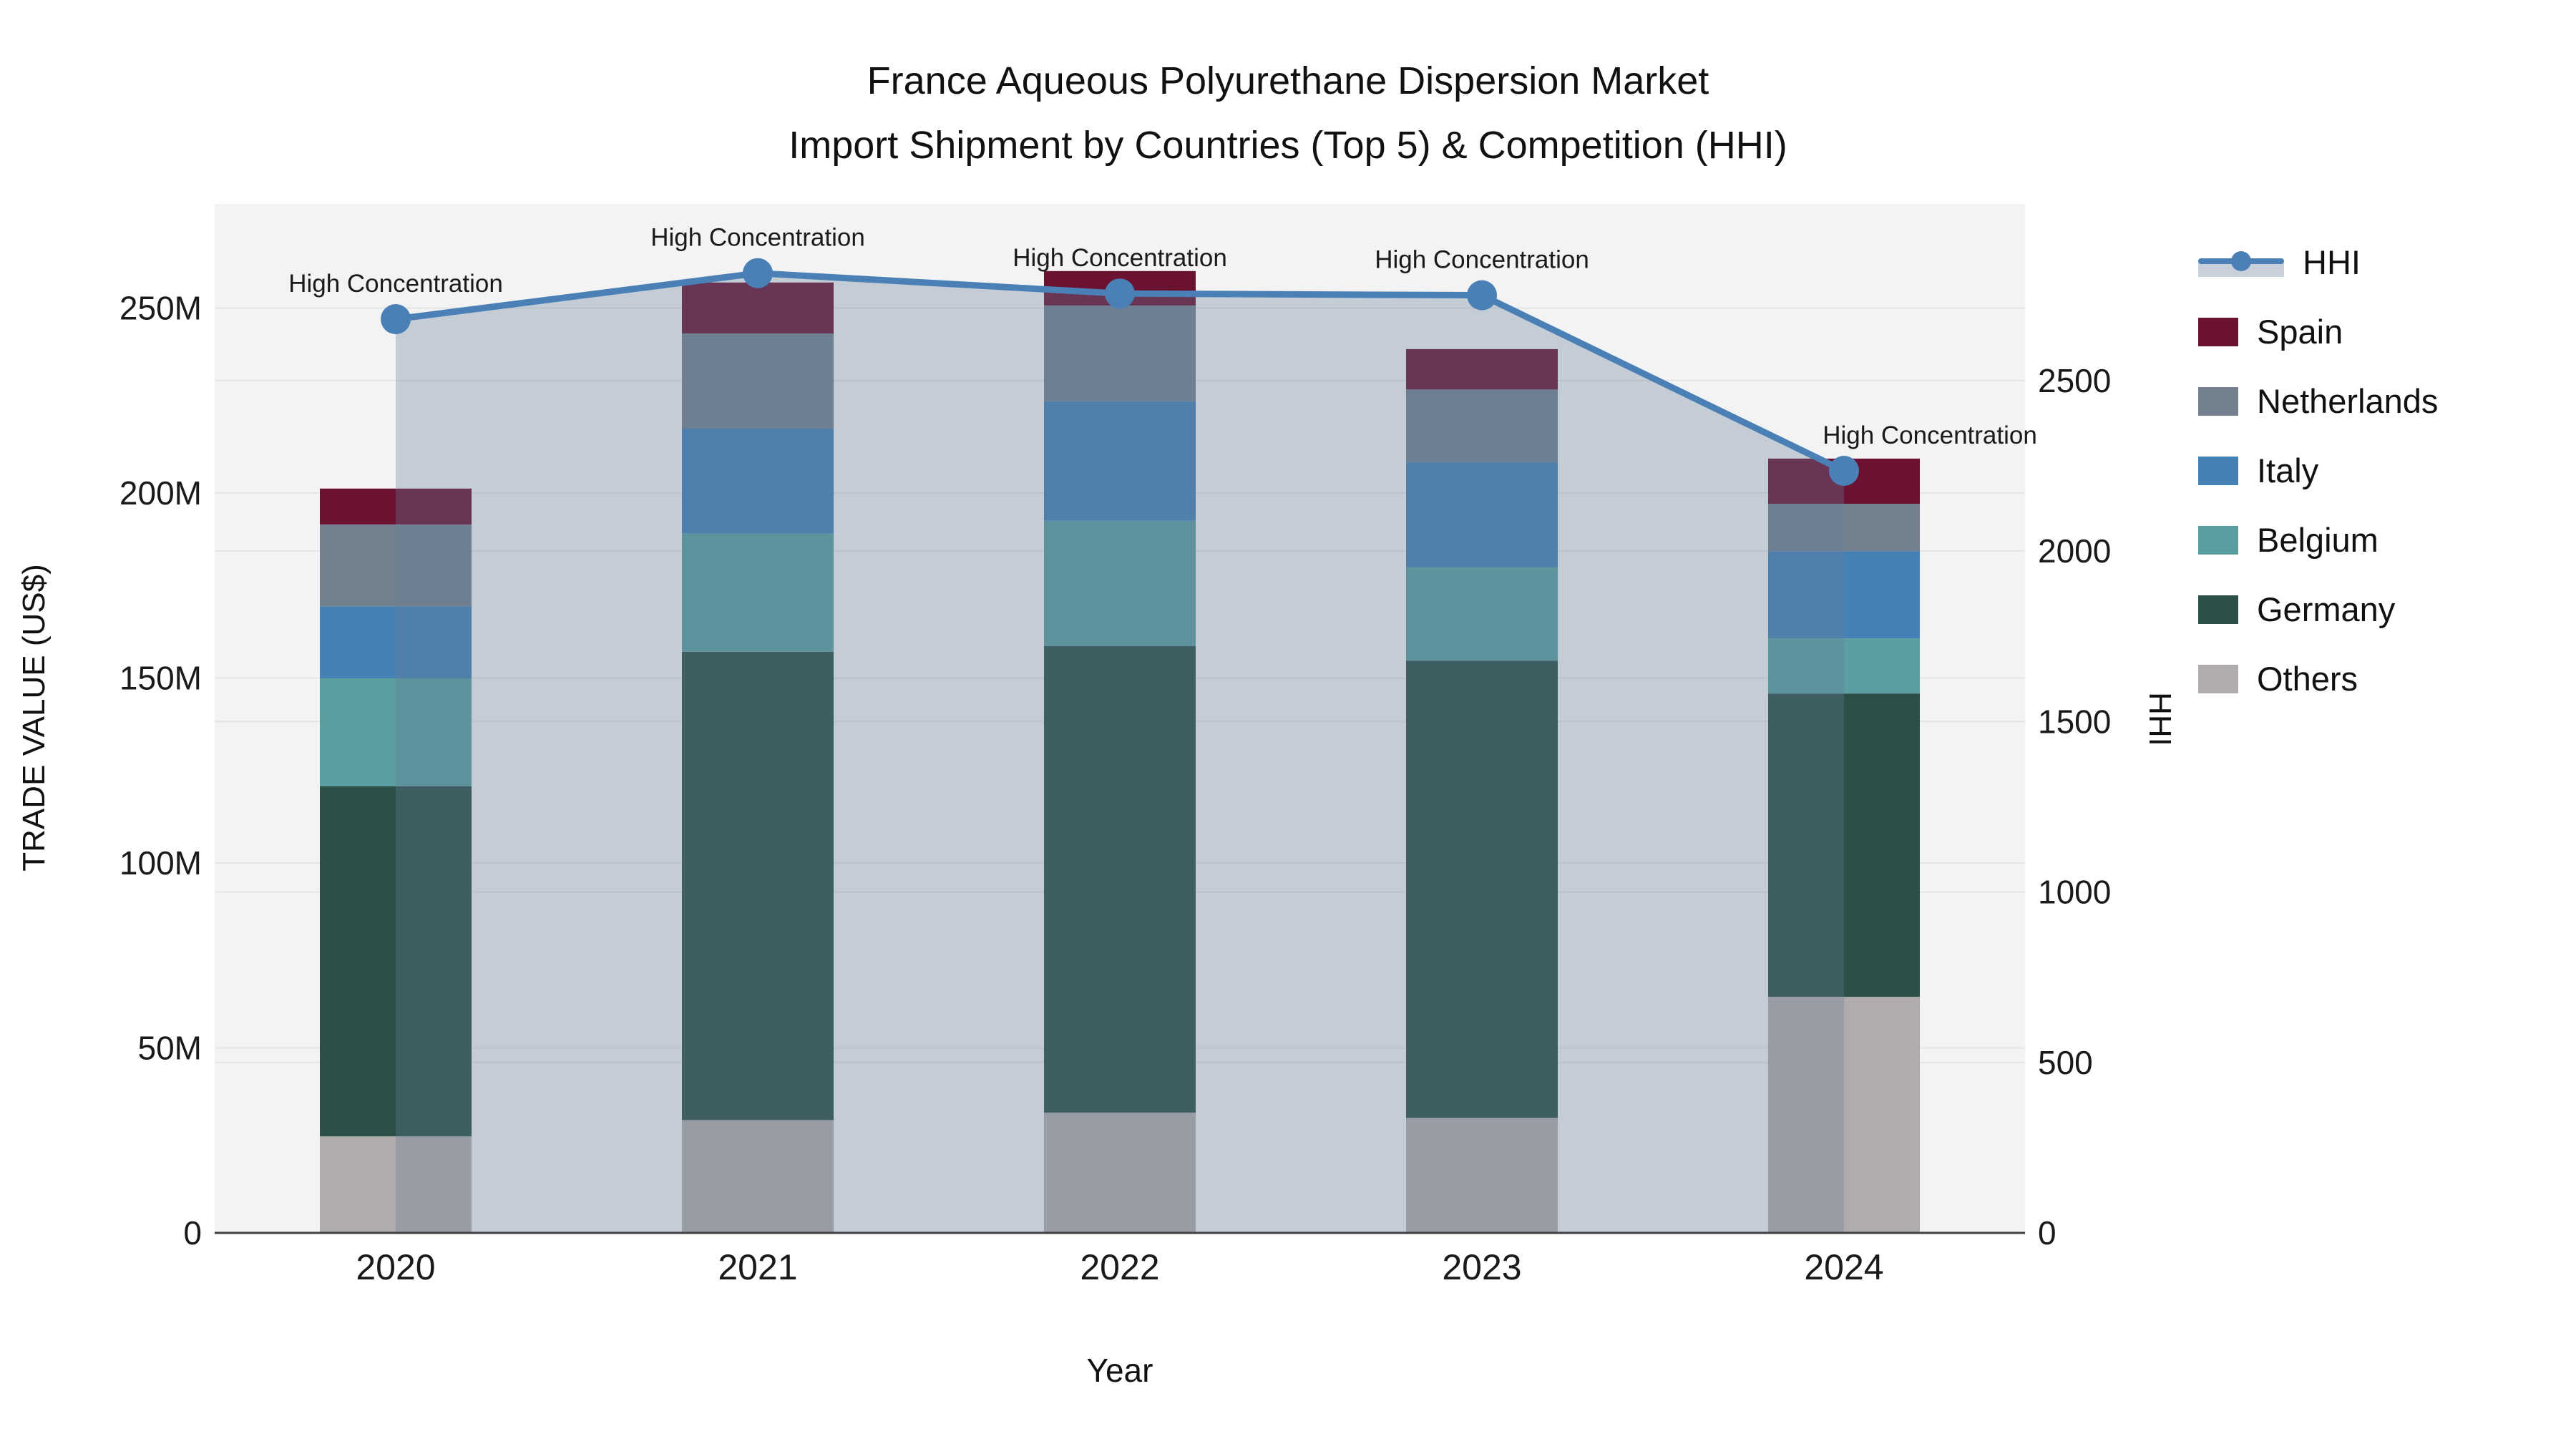  Describe the element at coordinates (1843, 1267) in the screenshot. I see `x-tick-label-2024: 2024` at that location.